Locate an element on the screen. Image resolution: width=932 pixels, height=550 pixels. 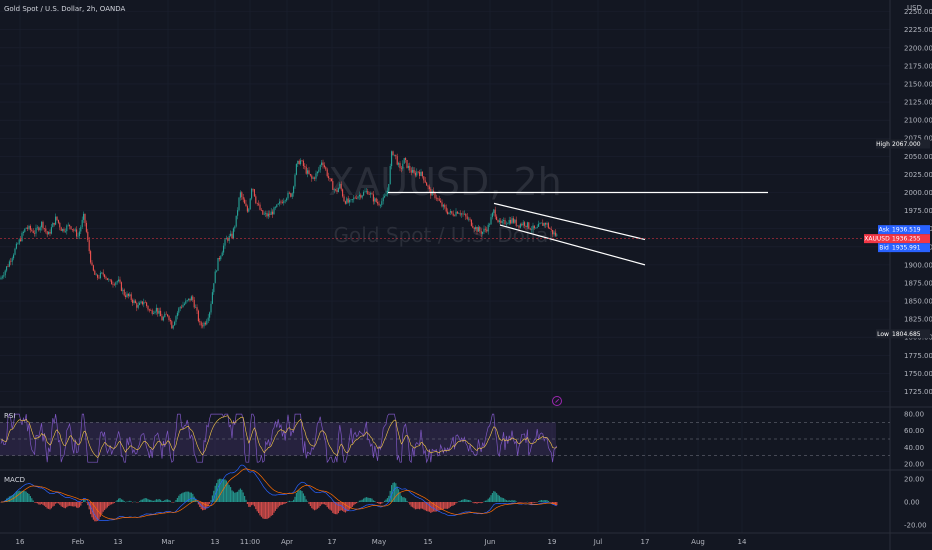
rsi-ma-line is located at coordinates (278, 436).